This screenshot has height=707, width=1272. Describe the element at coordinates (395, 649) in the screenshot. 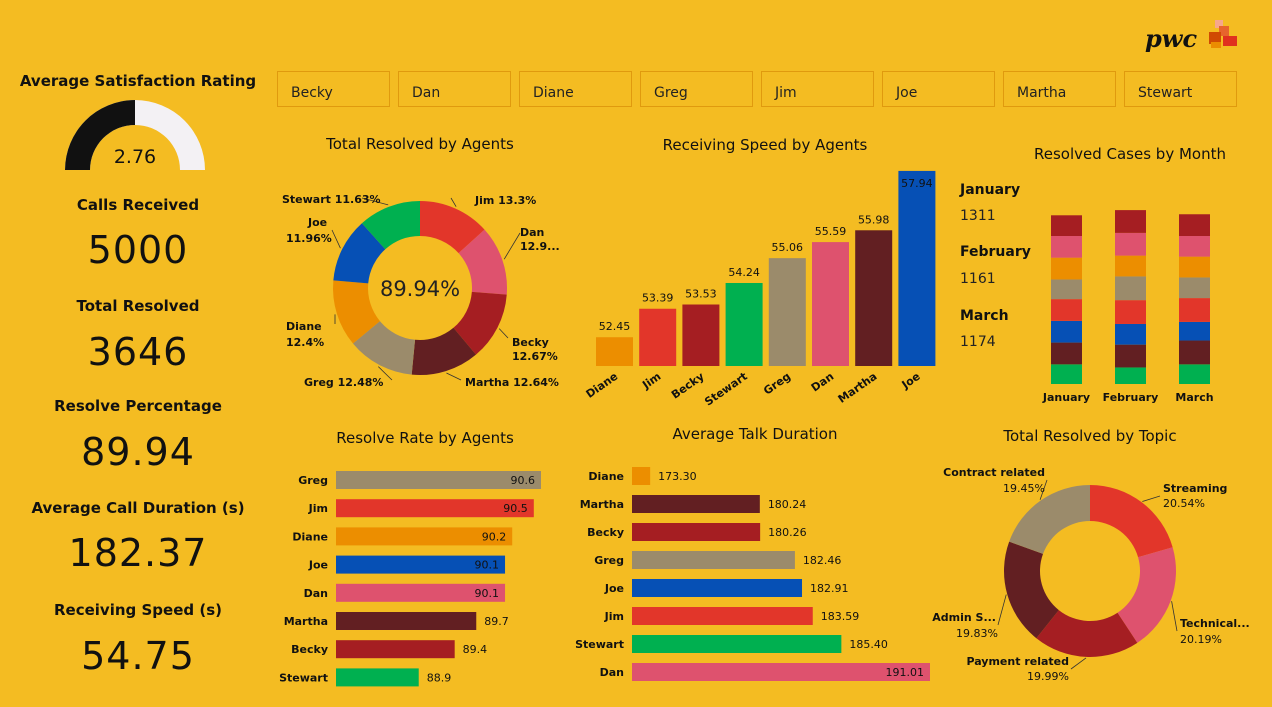

I see `rate-bar-becky` at that location.